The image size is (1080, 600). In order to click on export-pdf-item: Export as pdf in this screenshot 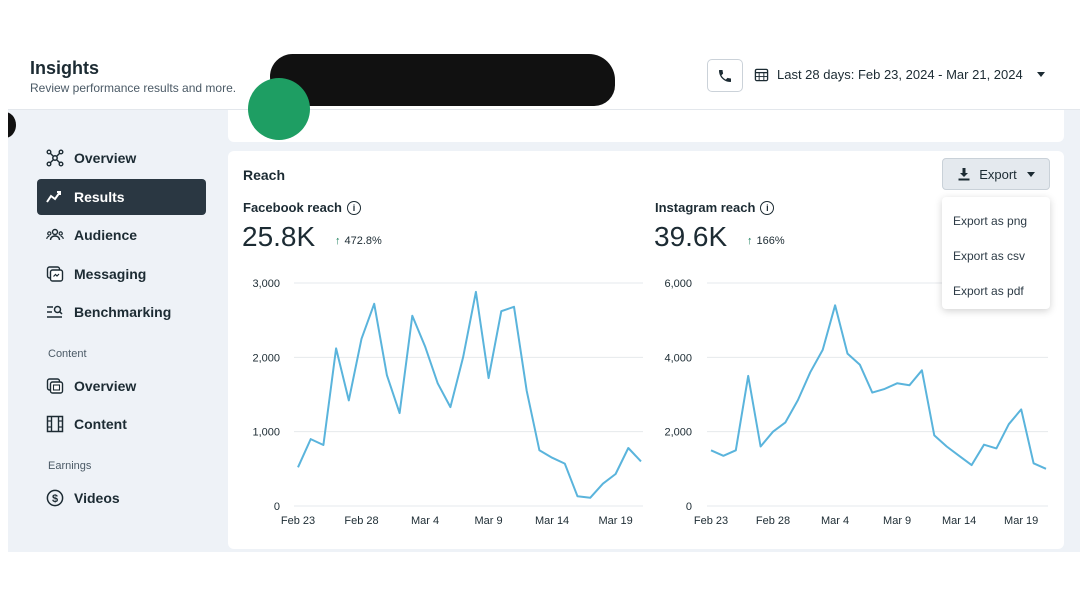, I will do `click(988, 291)`.